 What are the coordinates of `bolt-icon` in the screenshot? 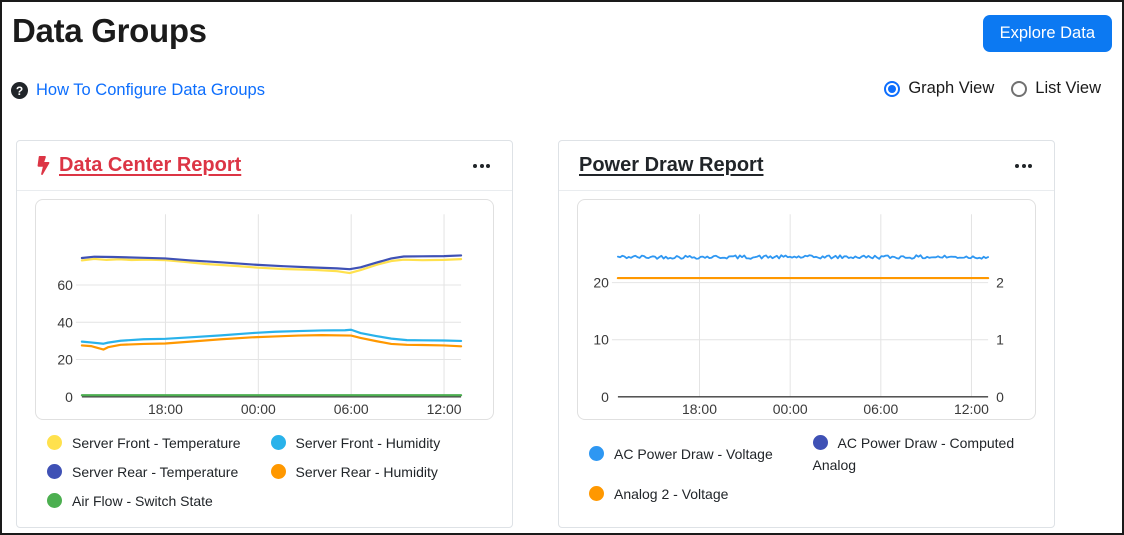 It's located at (43, 165).